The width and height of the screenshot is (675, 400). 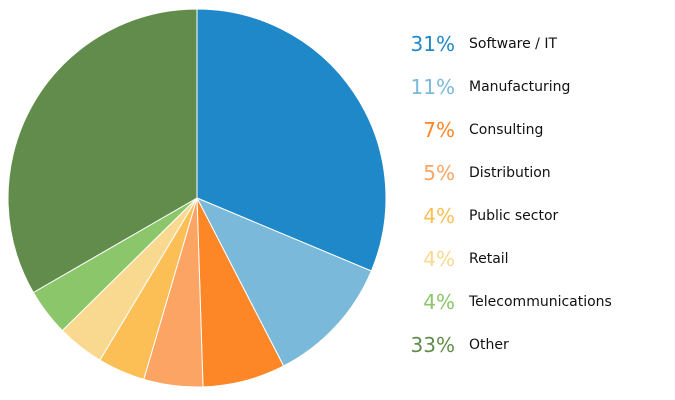 What do you see at coordinates (432, 345) in the screenshot?
I see `legend-percent: 33%` at bounding box center [432, 345].